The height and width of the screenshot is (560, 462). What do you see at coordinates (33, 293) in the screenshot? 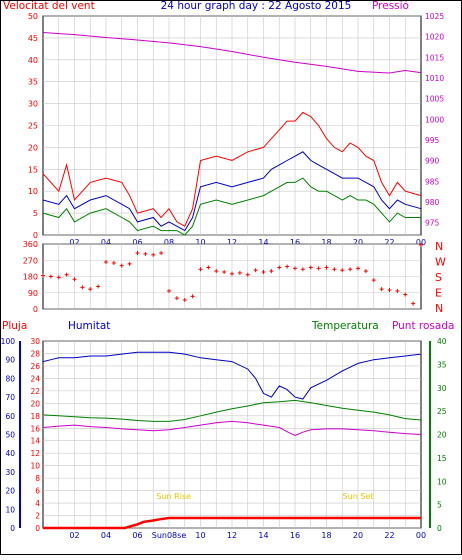
I see `direction-tick-label: 90` at bounding box center [33, 293].